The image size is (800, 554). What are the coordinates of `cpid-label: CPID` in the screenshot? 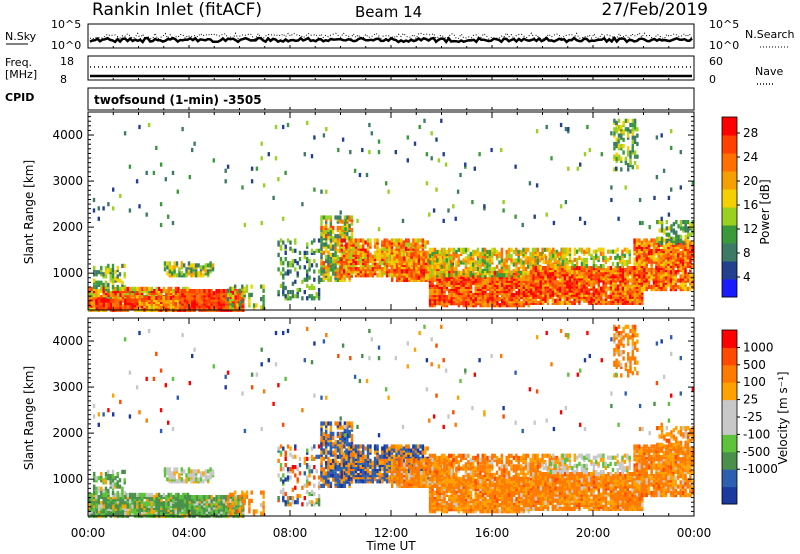 It's located at (19, 97).